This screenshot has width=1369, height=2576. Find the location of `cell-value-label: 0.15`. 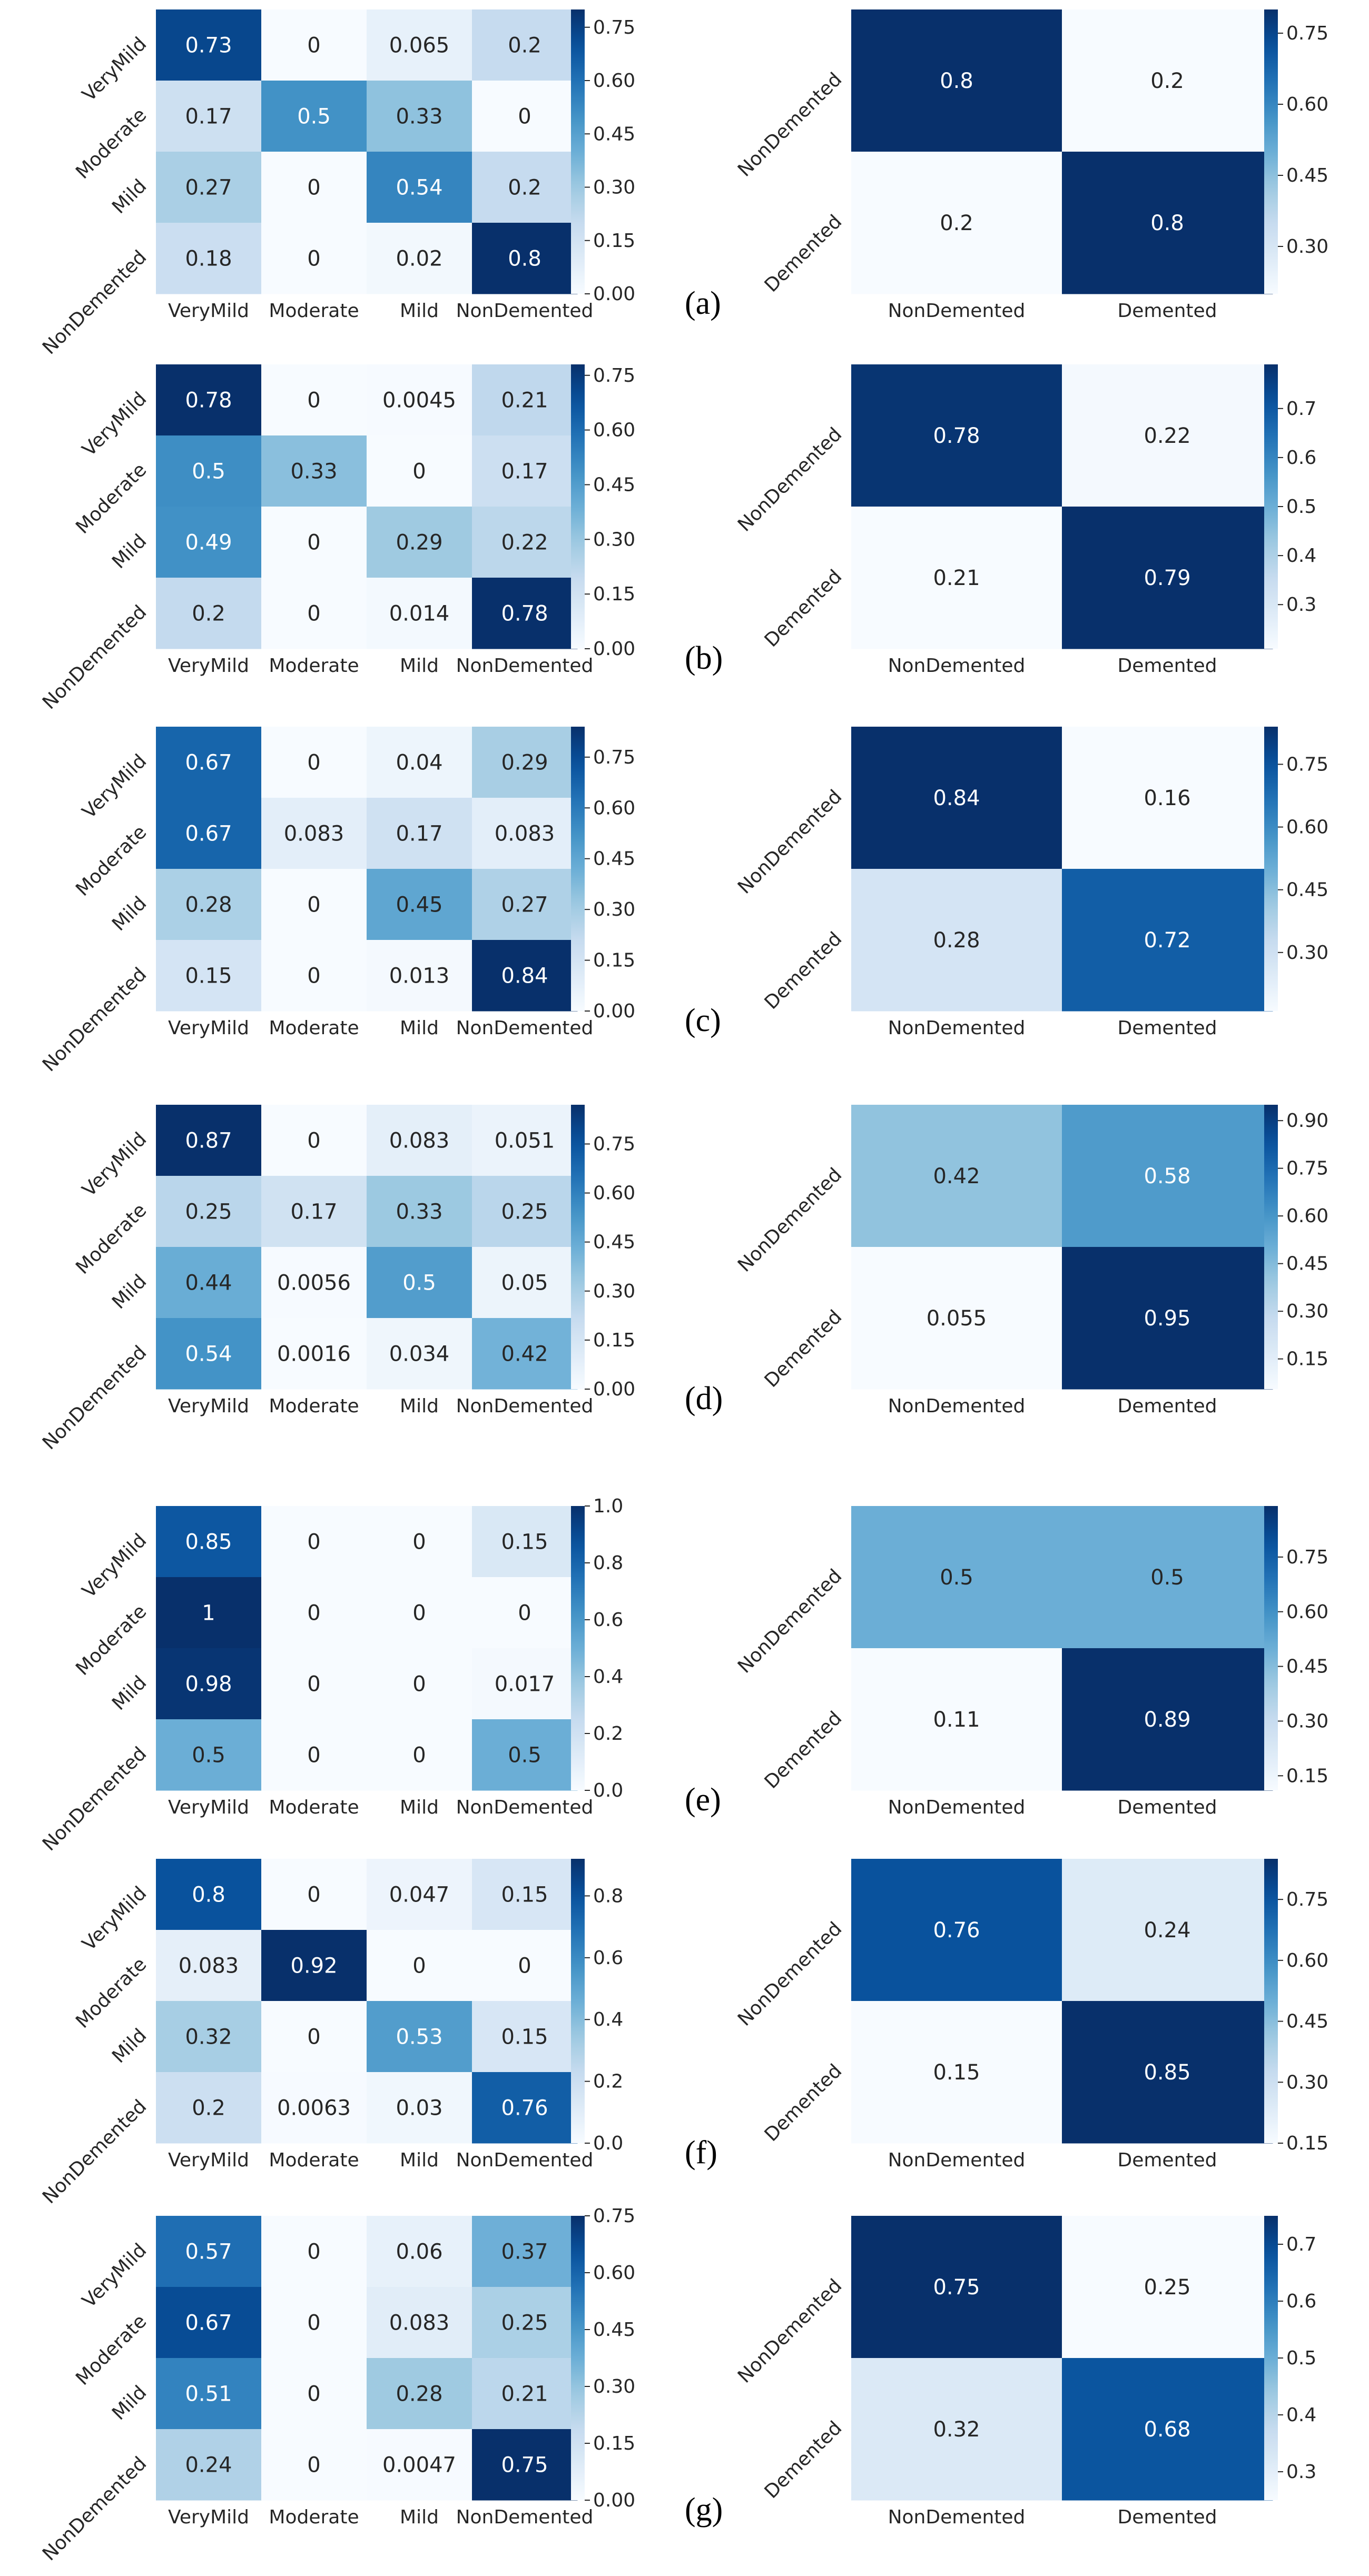

cell-value-label: 0.15 is located at coordinates (208, 976).